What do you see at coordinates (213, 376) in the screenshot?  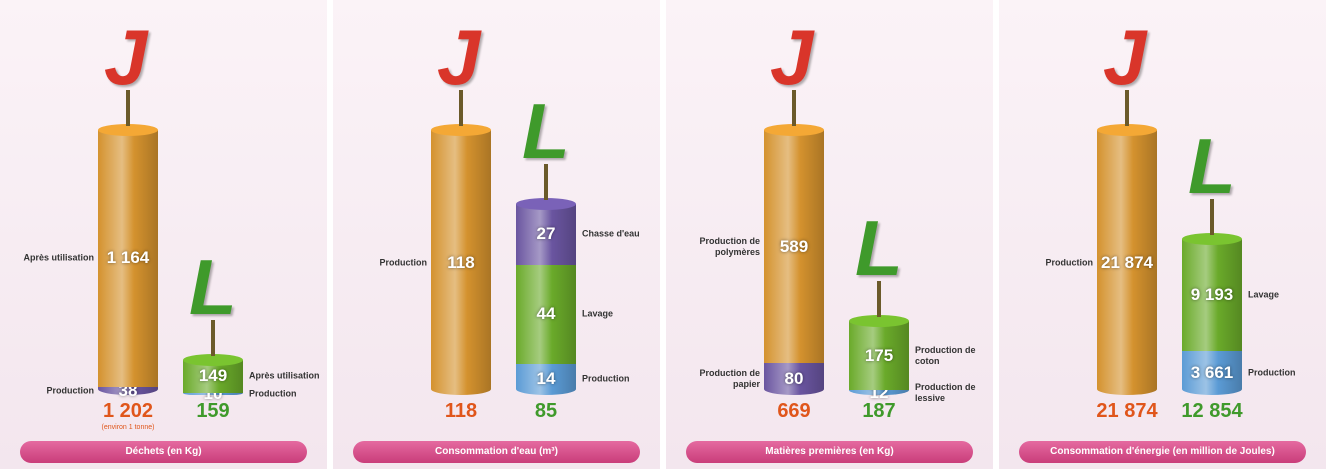 I see `segment-value: 149` at bounding box center [213, 376].